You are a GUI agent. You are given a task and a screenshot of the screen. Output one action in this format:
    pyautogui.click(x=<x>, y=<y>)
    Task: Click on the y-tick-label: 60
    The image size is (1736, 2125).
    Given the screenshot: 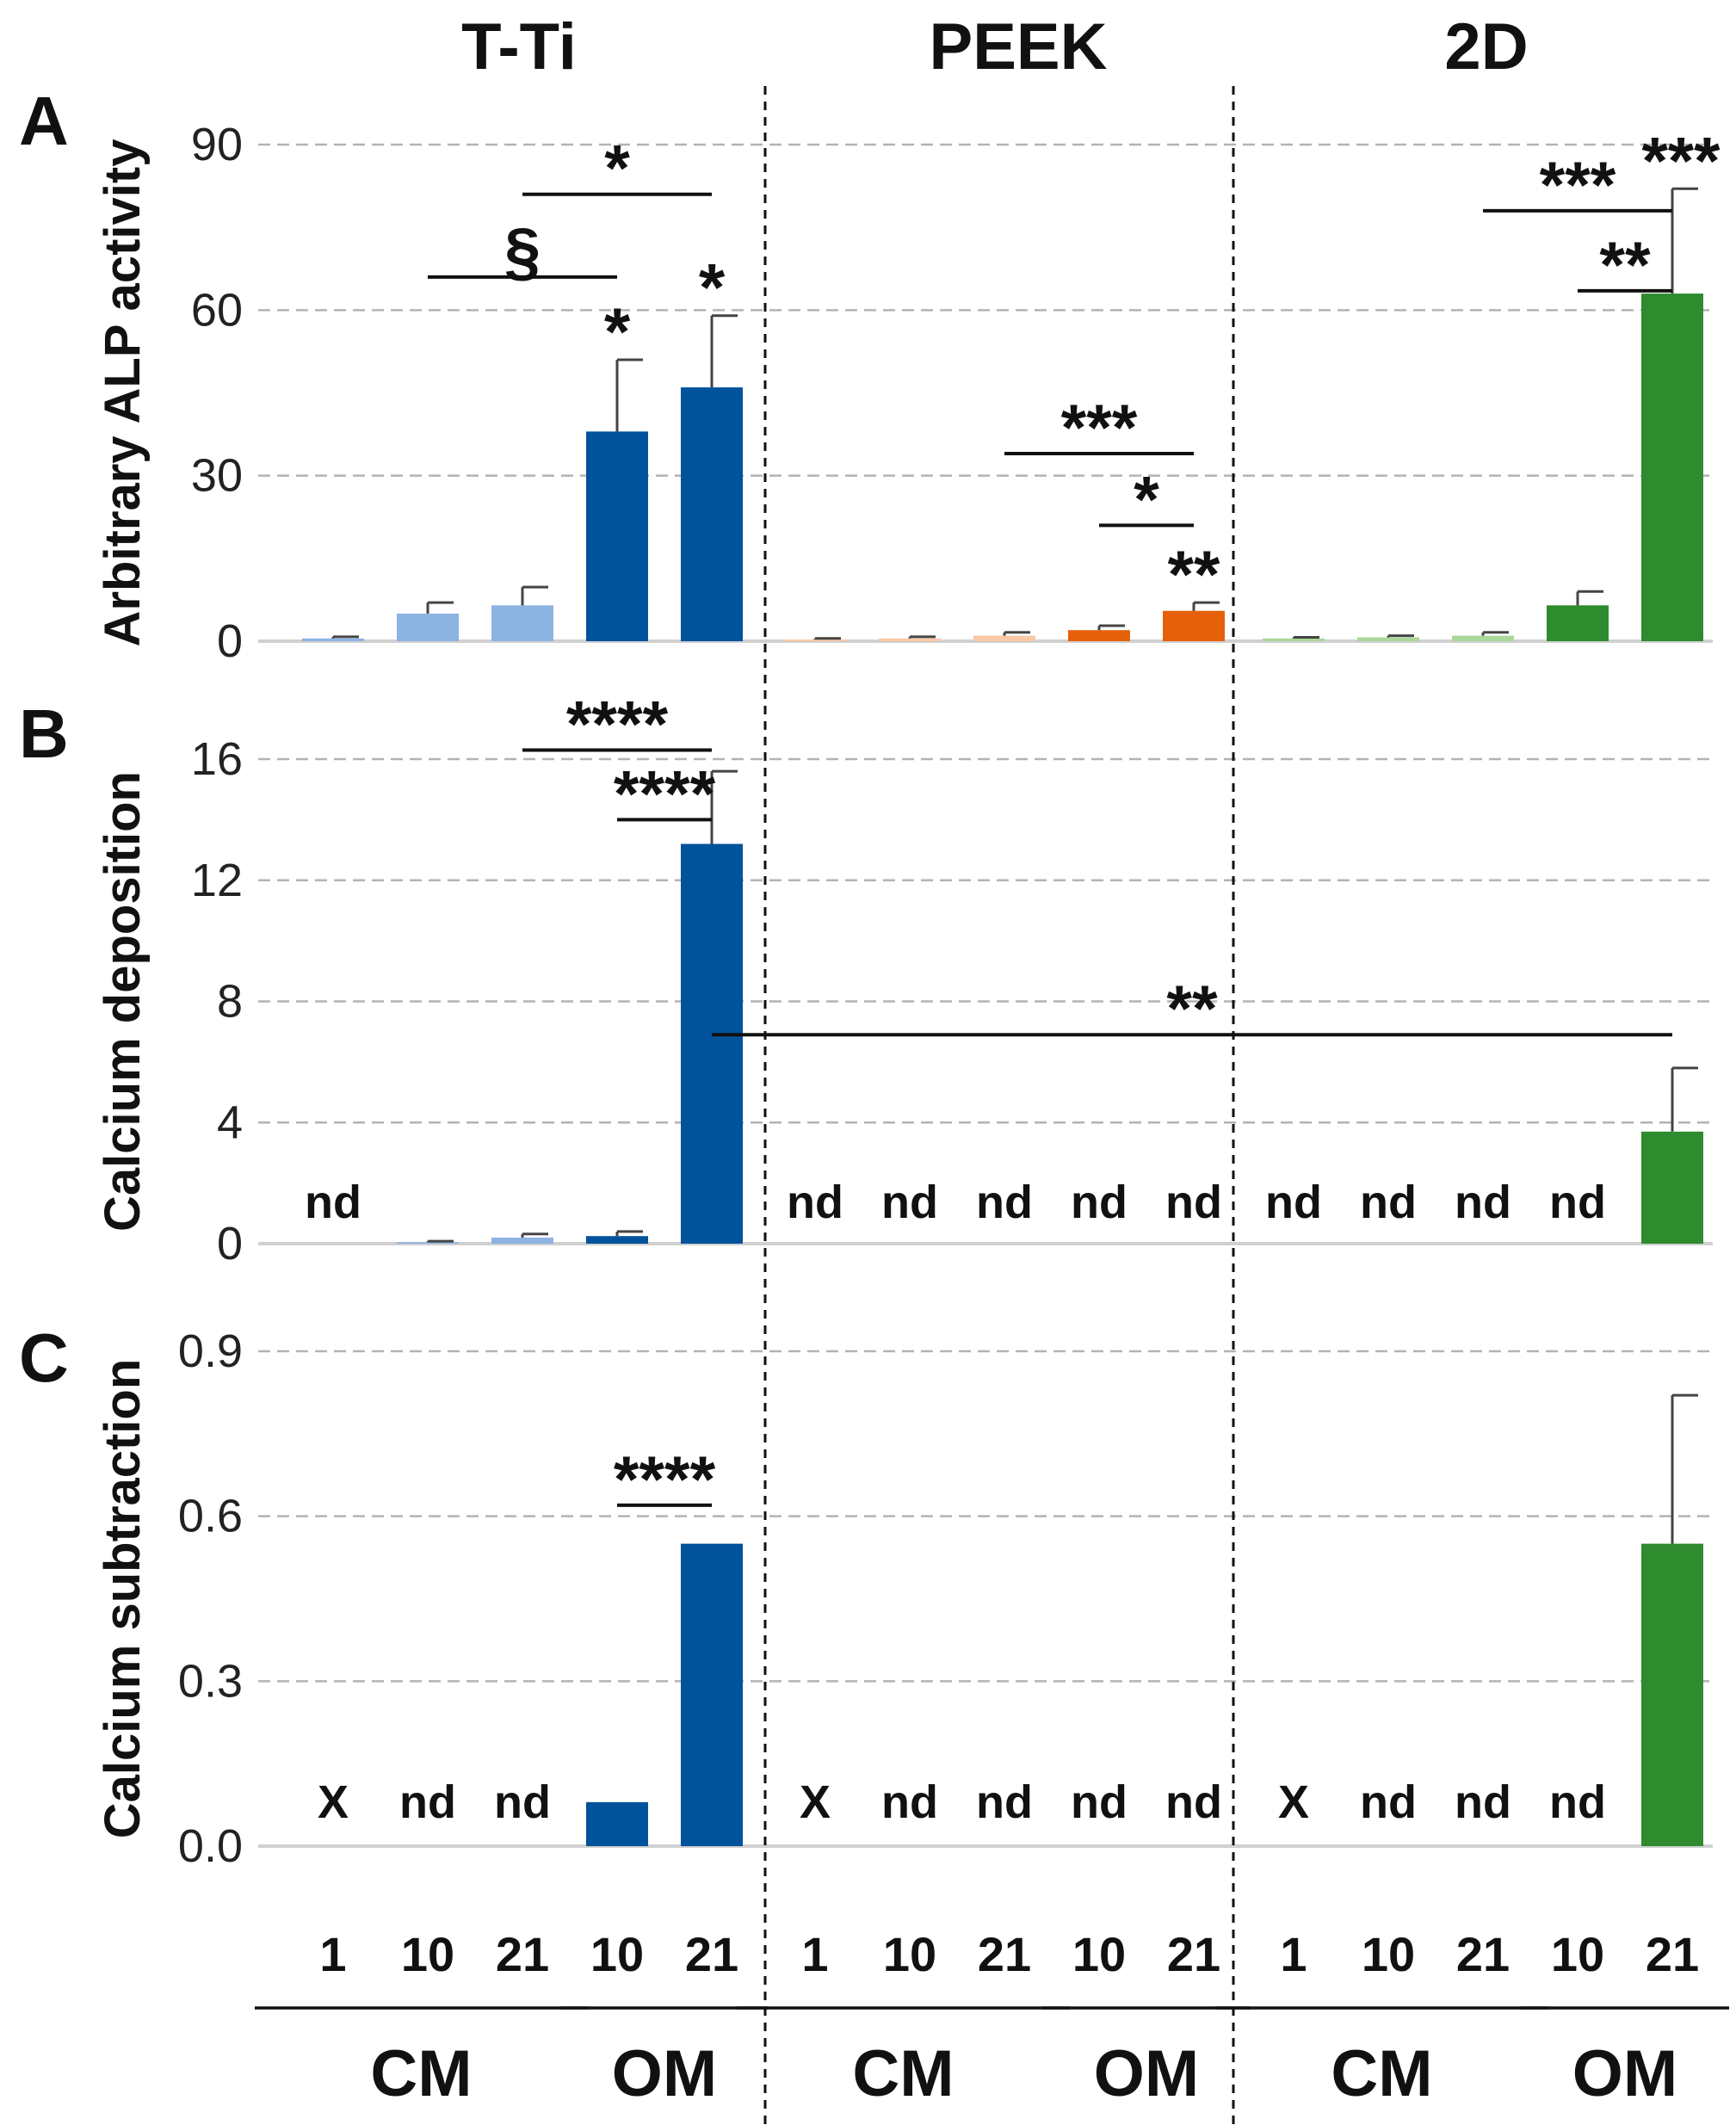 What is the action you would take?
    pyautogui.click(x=217, y=310)
    